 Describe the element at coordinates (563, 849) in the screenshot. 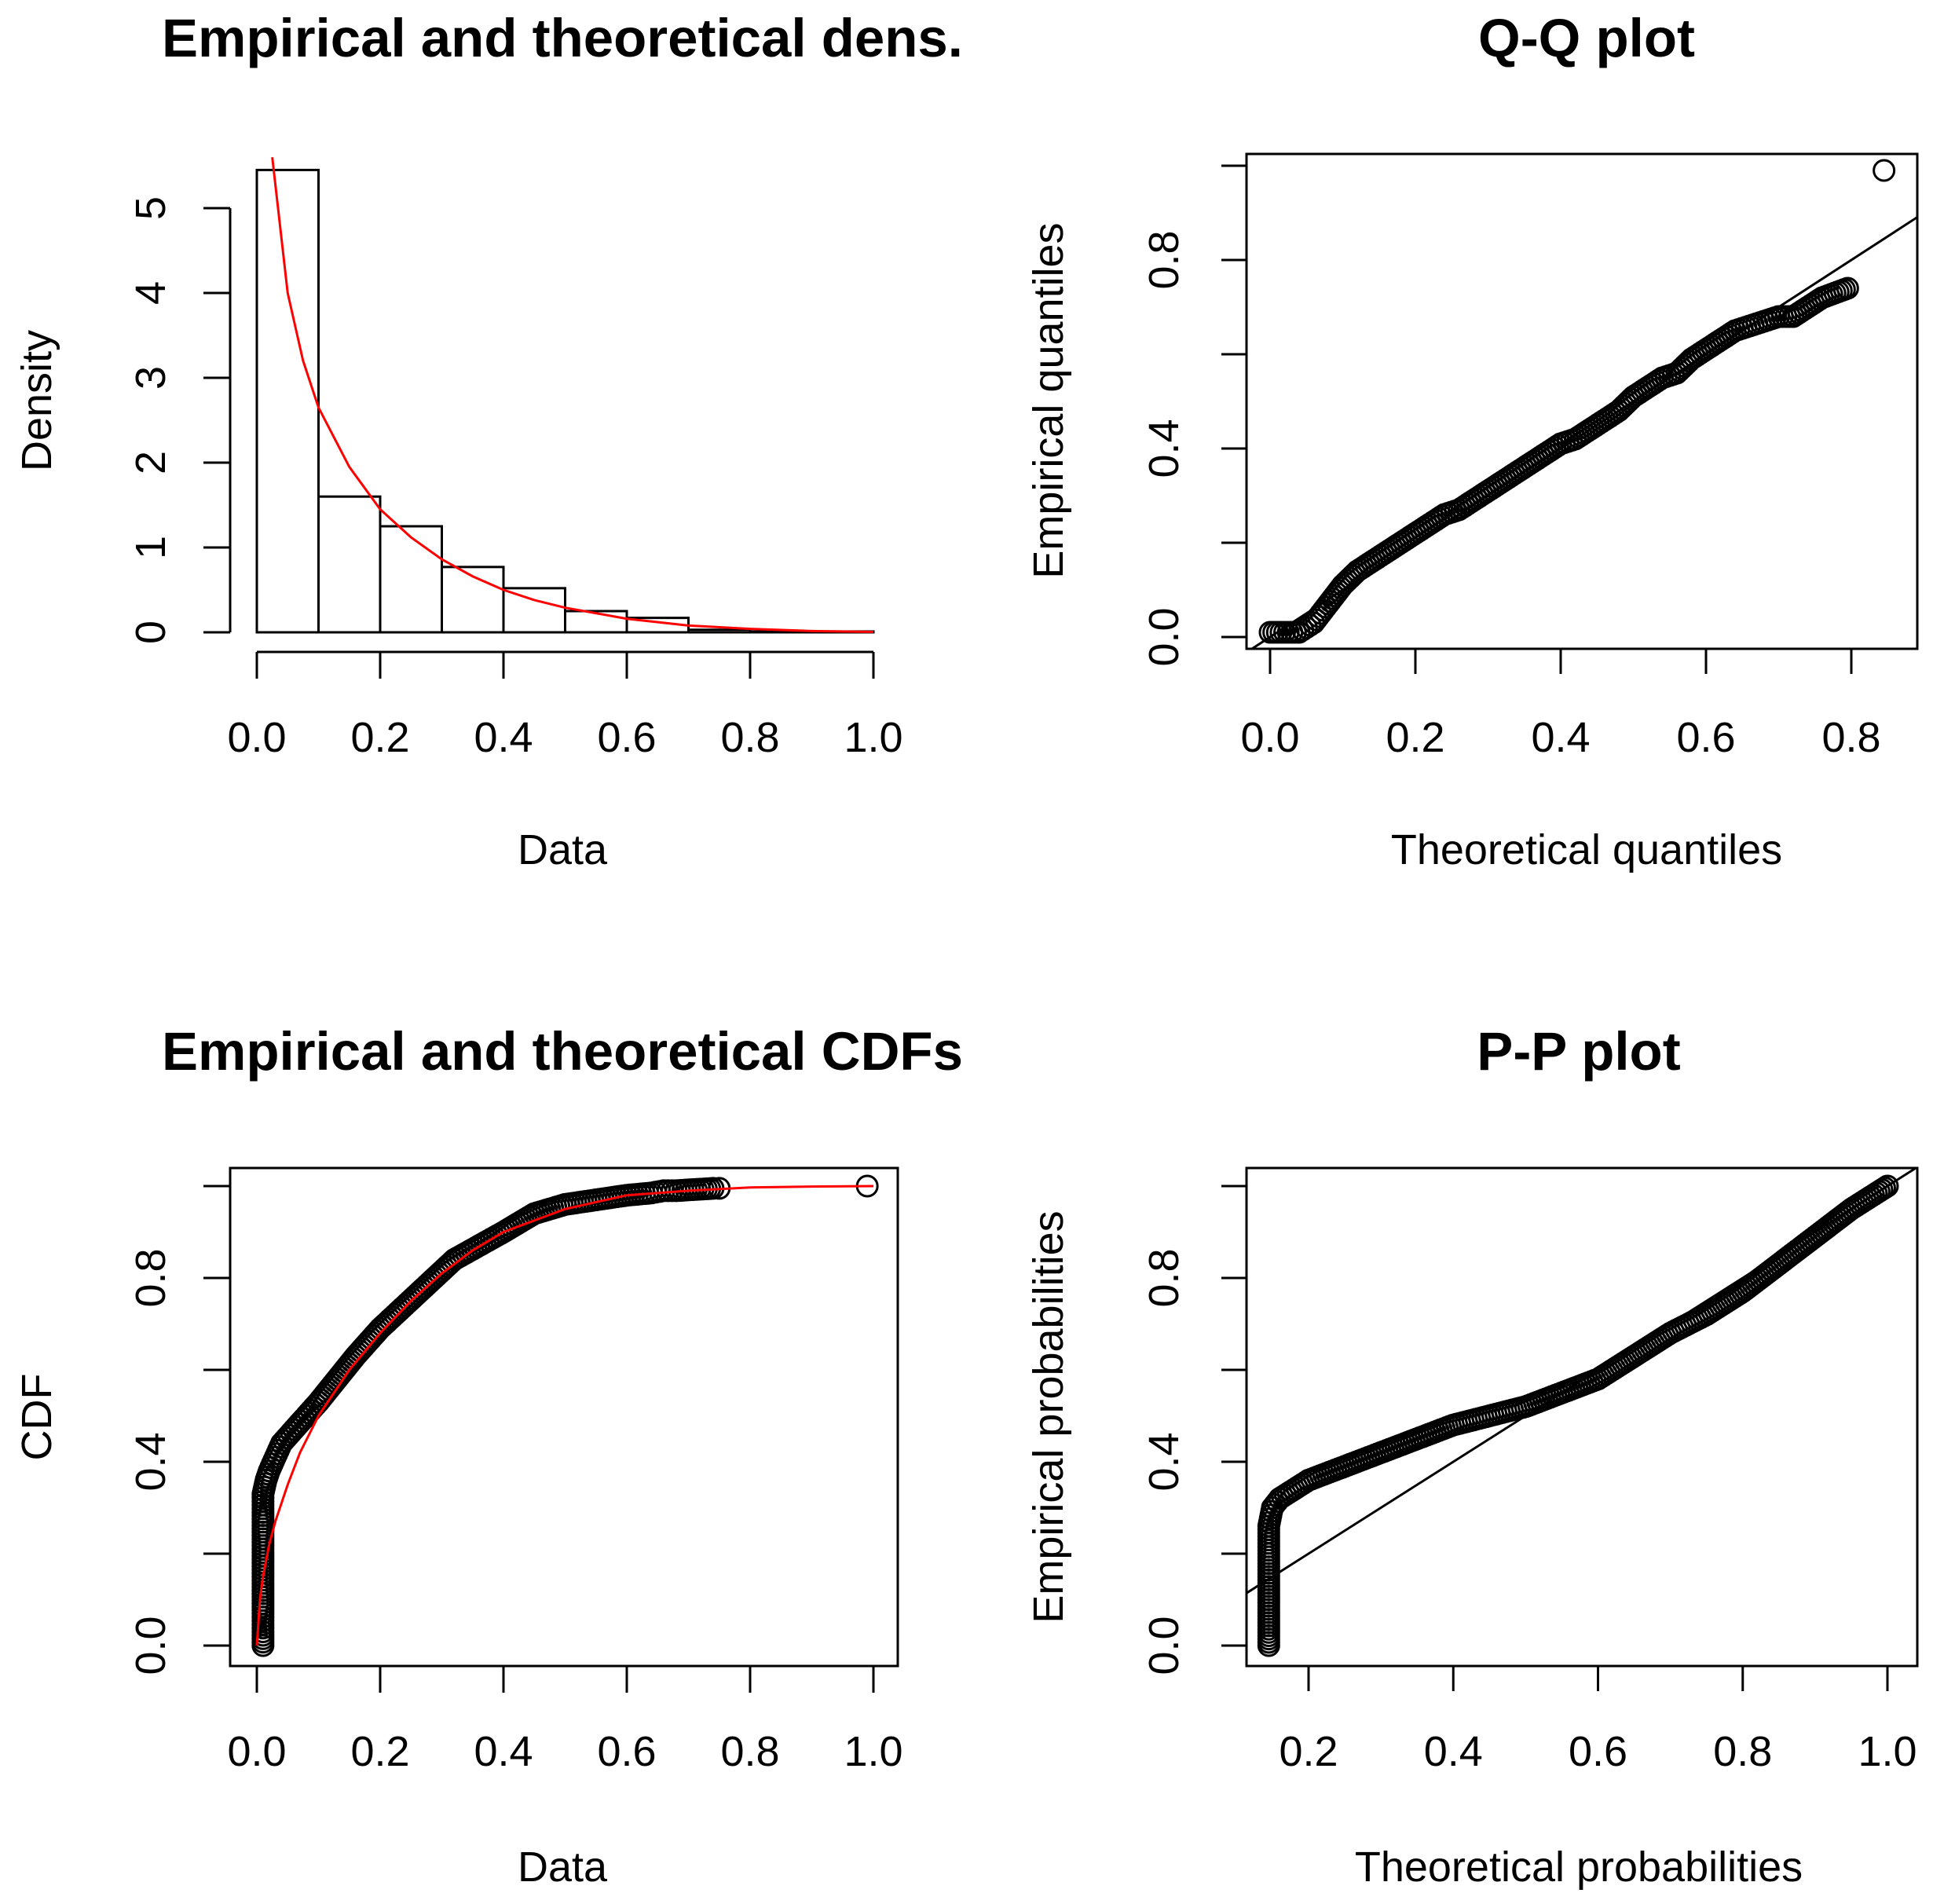

I see `density-x-axis-label: Data` at that location.